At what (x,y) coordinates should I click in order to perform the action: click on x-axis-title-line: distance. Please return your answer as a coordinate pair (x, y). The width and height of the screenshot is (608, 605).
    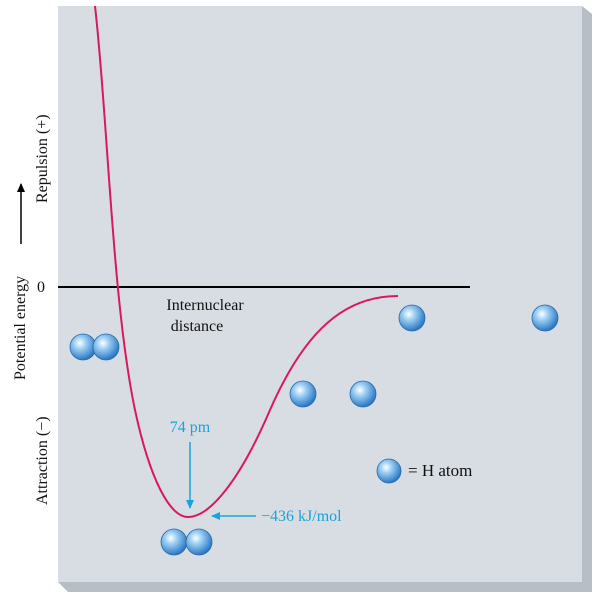
    Looking at the image, I should click on (197, 326).